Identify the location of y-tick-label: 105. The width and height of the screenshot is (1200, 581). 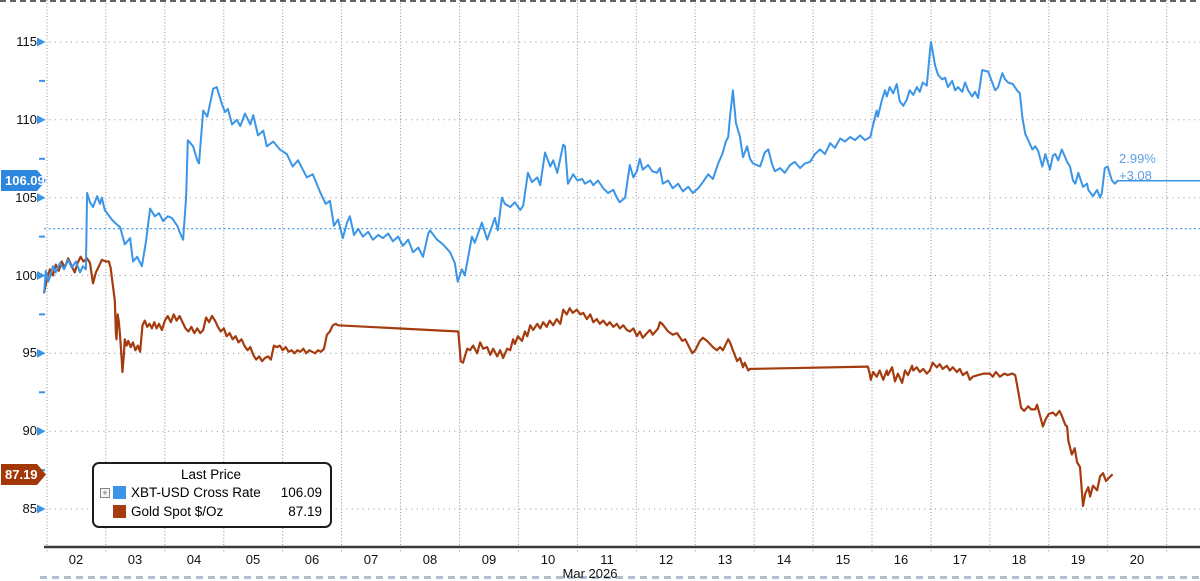
(26, 197).